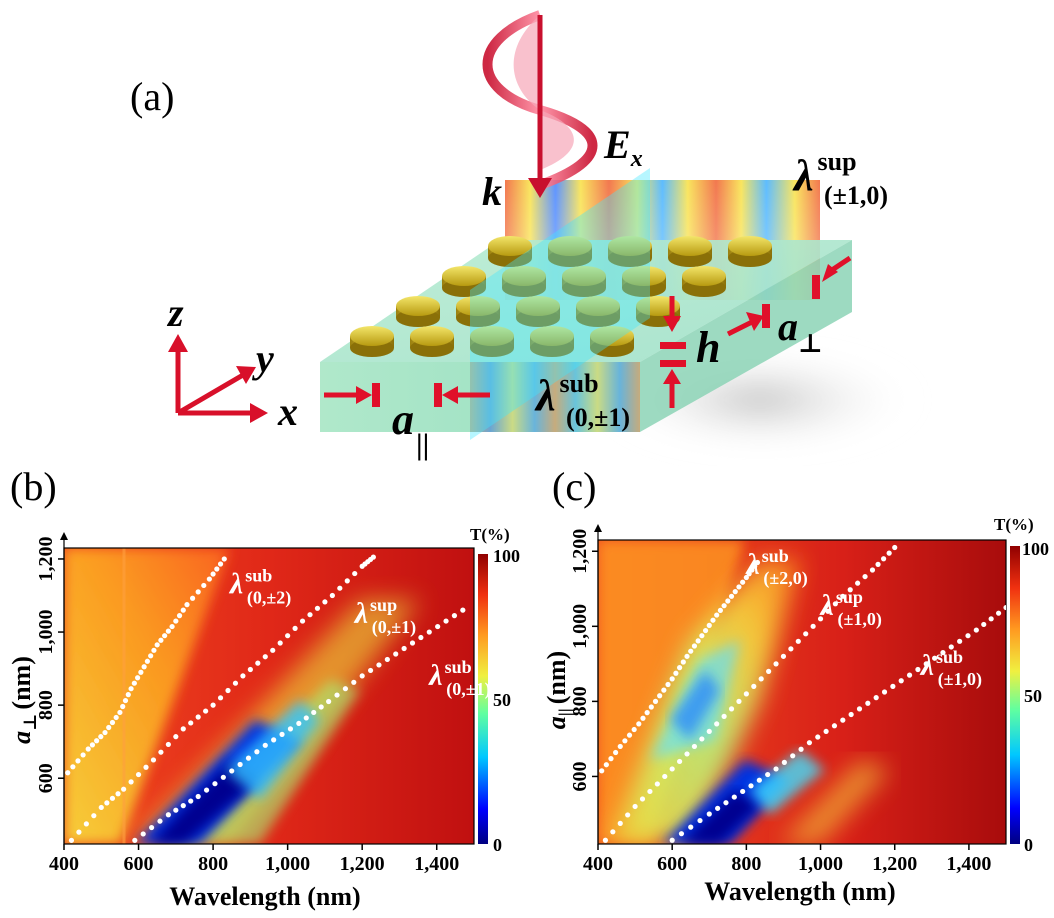 The image size is (1054, 918). What do you see at coordinates (802, 693) in the screenshot?
I see `dotted-lines-c` at bounding box center [802, 693].